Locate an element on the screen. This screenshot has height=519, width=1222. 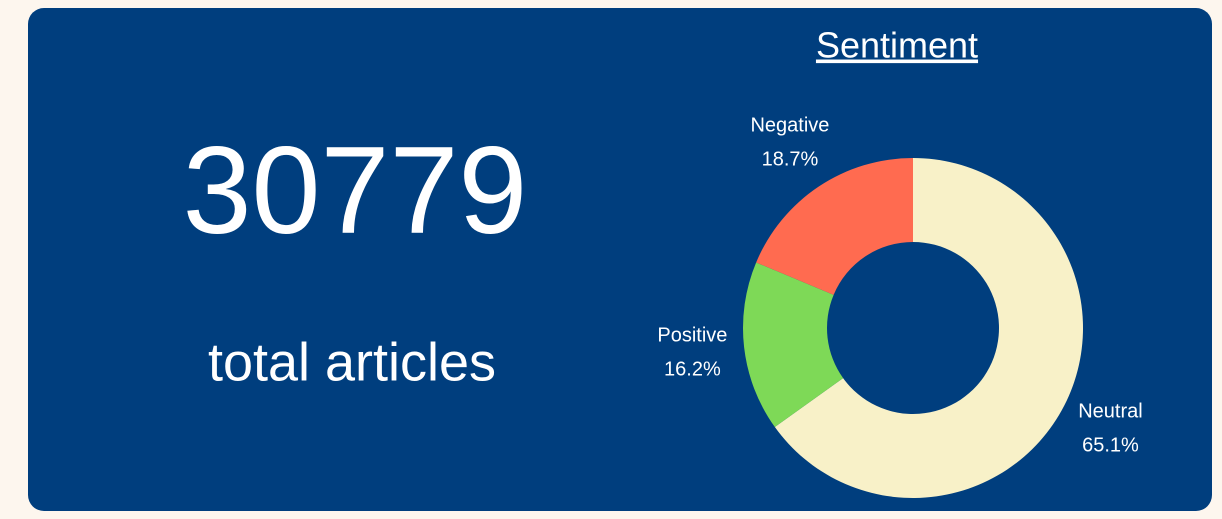
slice-label: Negative is located at coordinates (789, 126).